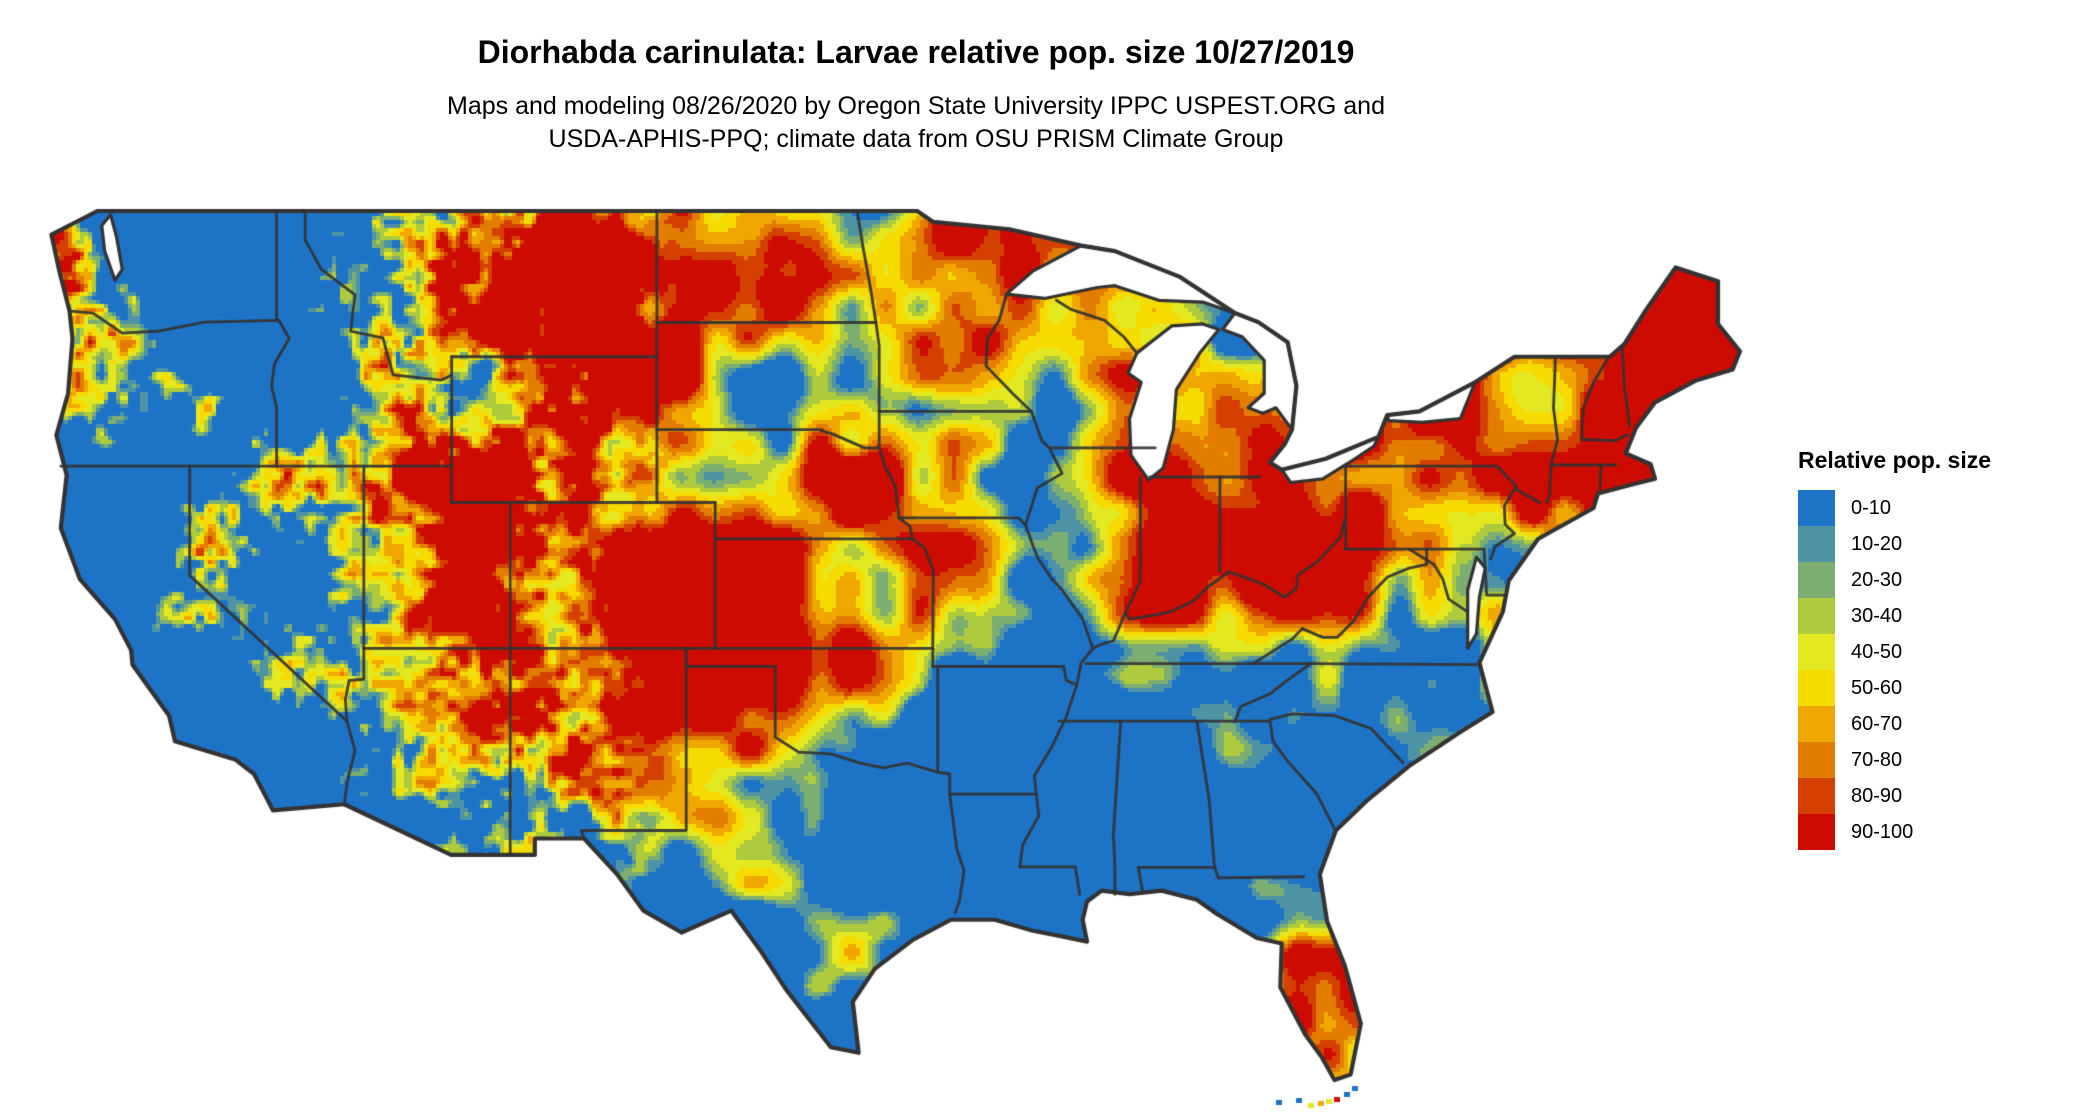  I want to click on legend-row: 50-60, so click(1894, 688).